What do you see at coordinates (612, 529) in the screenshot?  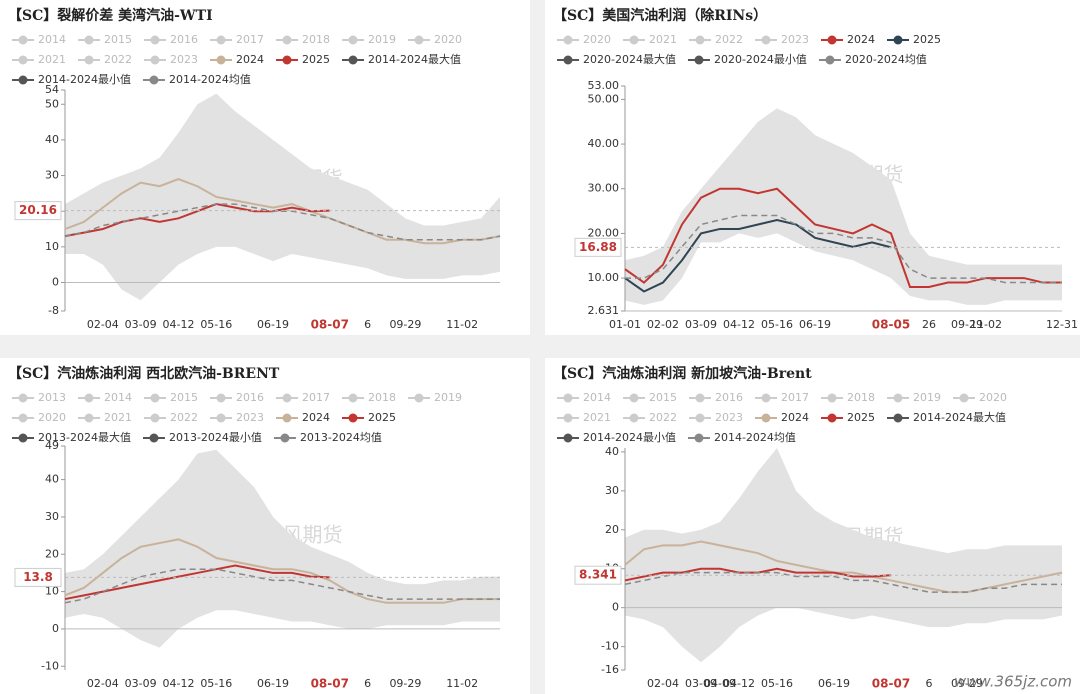 I see `y-tick-label: 20` at bounding box center [612, 529].